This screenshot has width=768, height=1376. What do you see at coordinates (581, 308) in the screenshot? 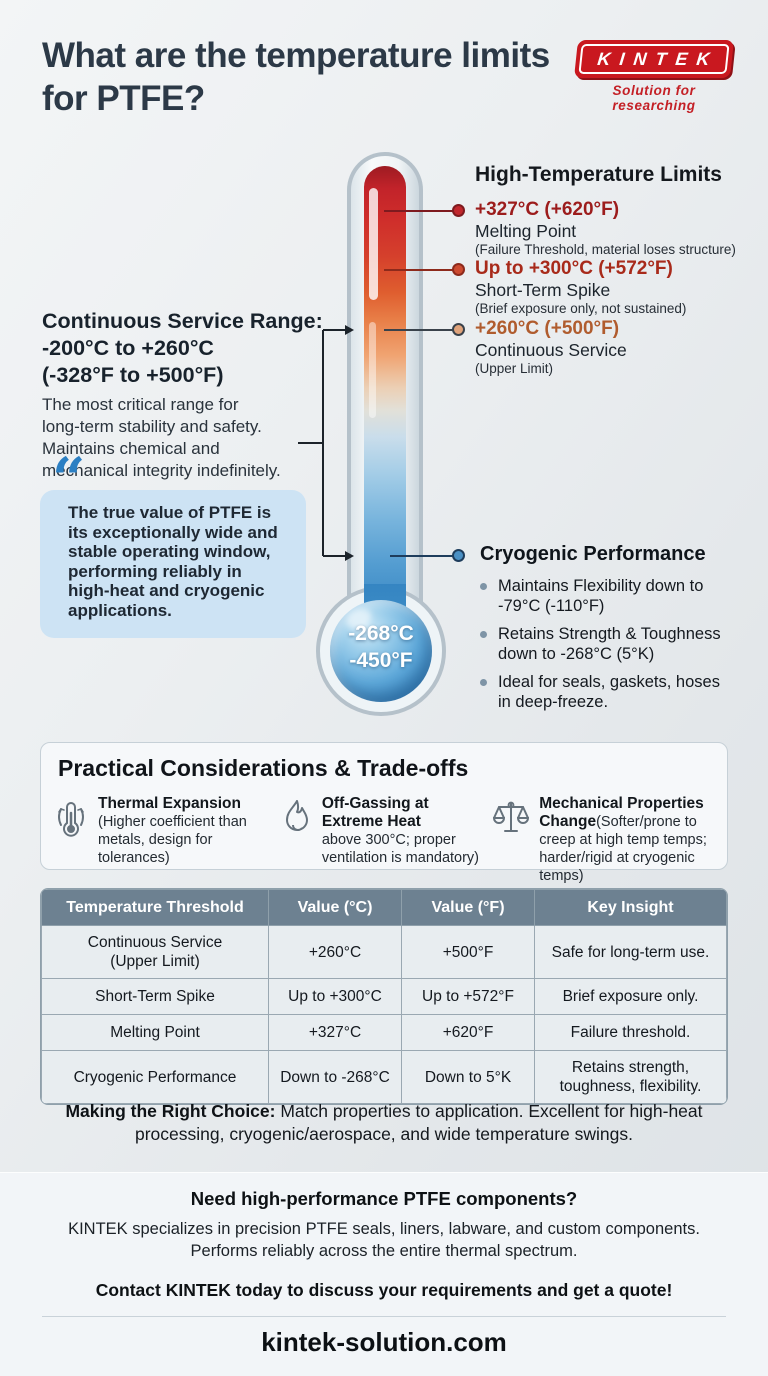
I see `short-term-spike-note: (Brief exposure only, not sustained)` at bounding box center [581, 308].